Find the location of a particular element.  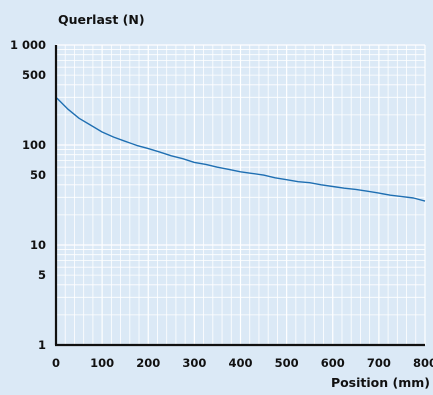

x-tick-label: 800 is located at coordinates (423, 363).